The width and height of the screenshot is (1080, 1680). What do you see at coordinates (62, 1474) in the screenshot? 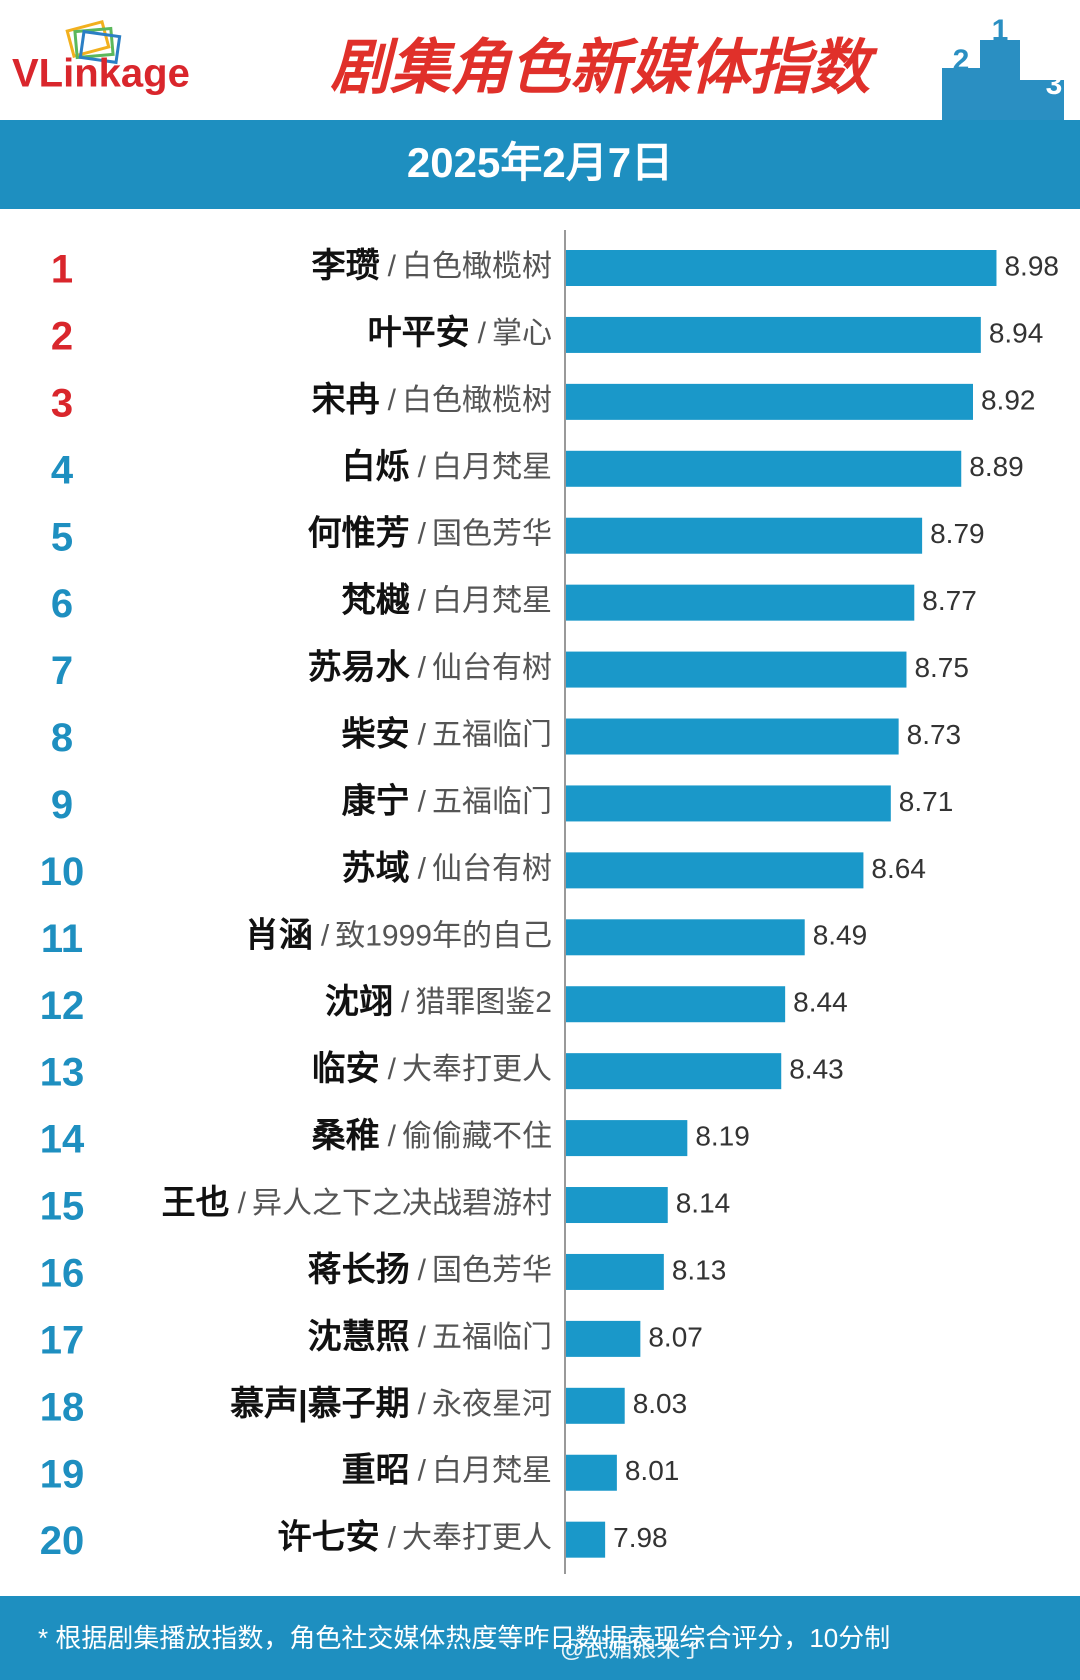
I see `rank: 19` at bounding box center [62, 1474].